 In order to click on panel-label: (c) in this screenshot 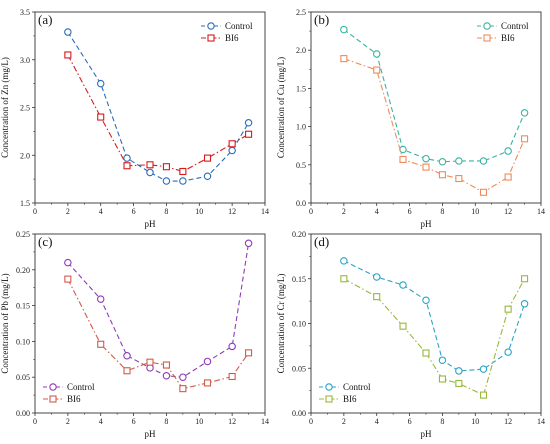, I will do `click(45, 241)`.